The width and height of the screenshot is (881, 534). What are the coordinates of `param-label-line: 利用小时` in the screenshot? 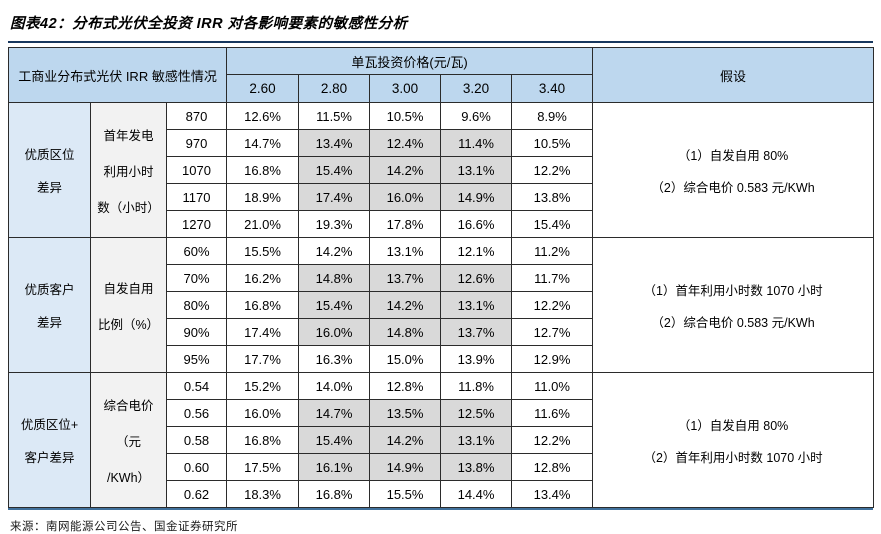 It's located at (128, 171).